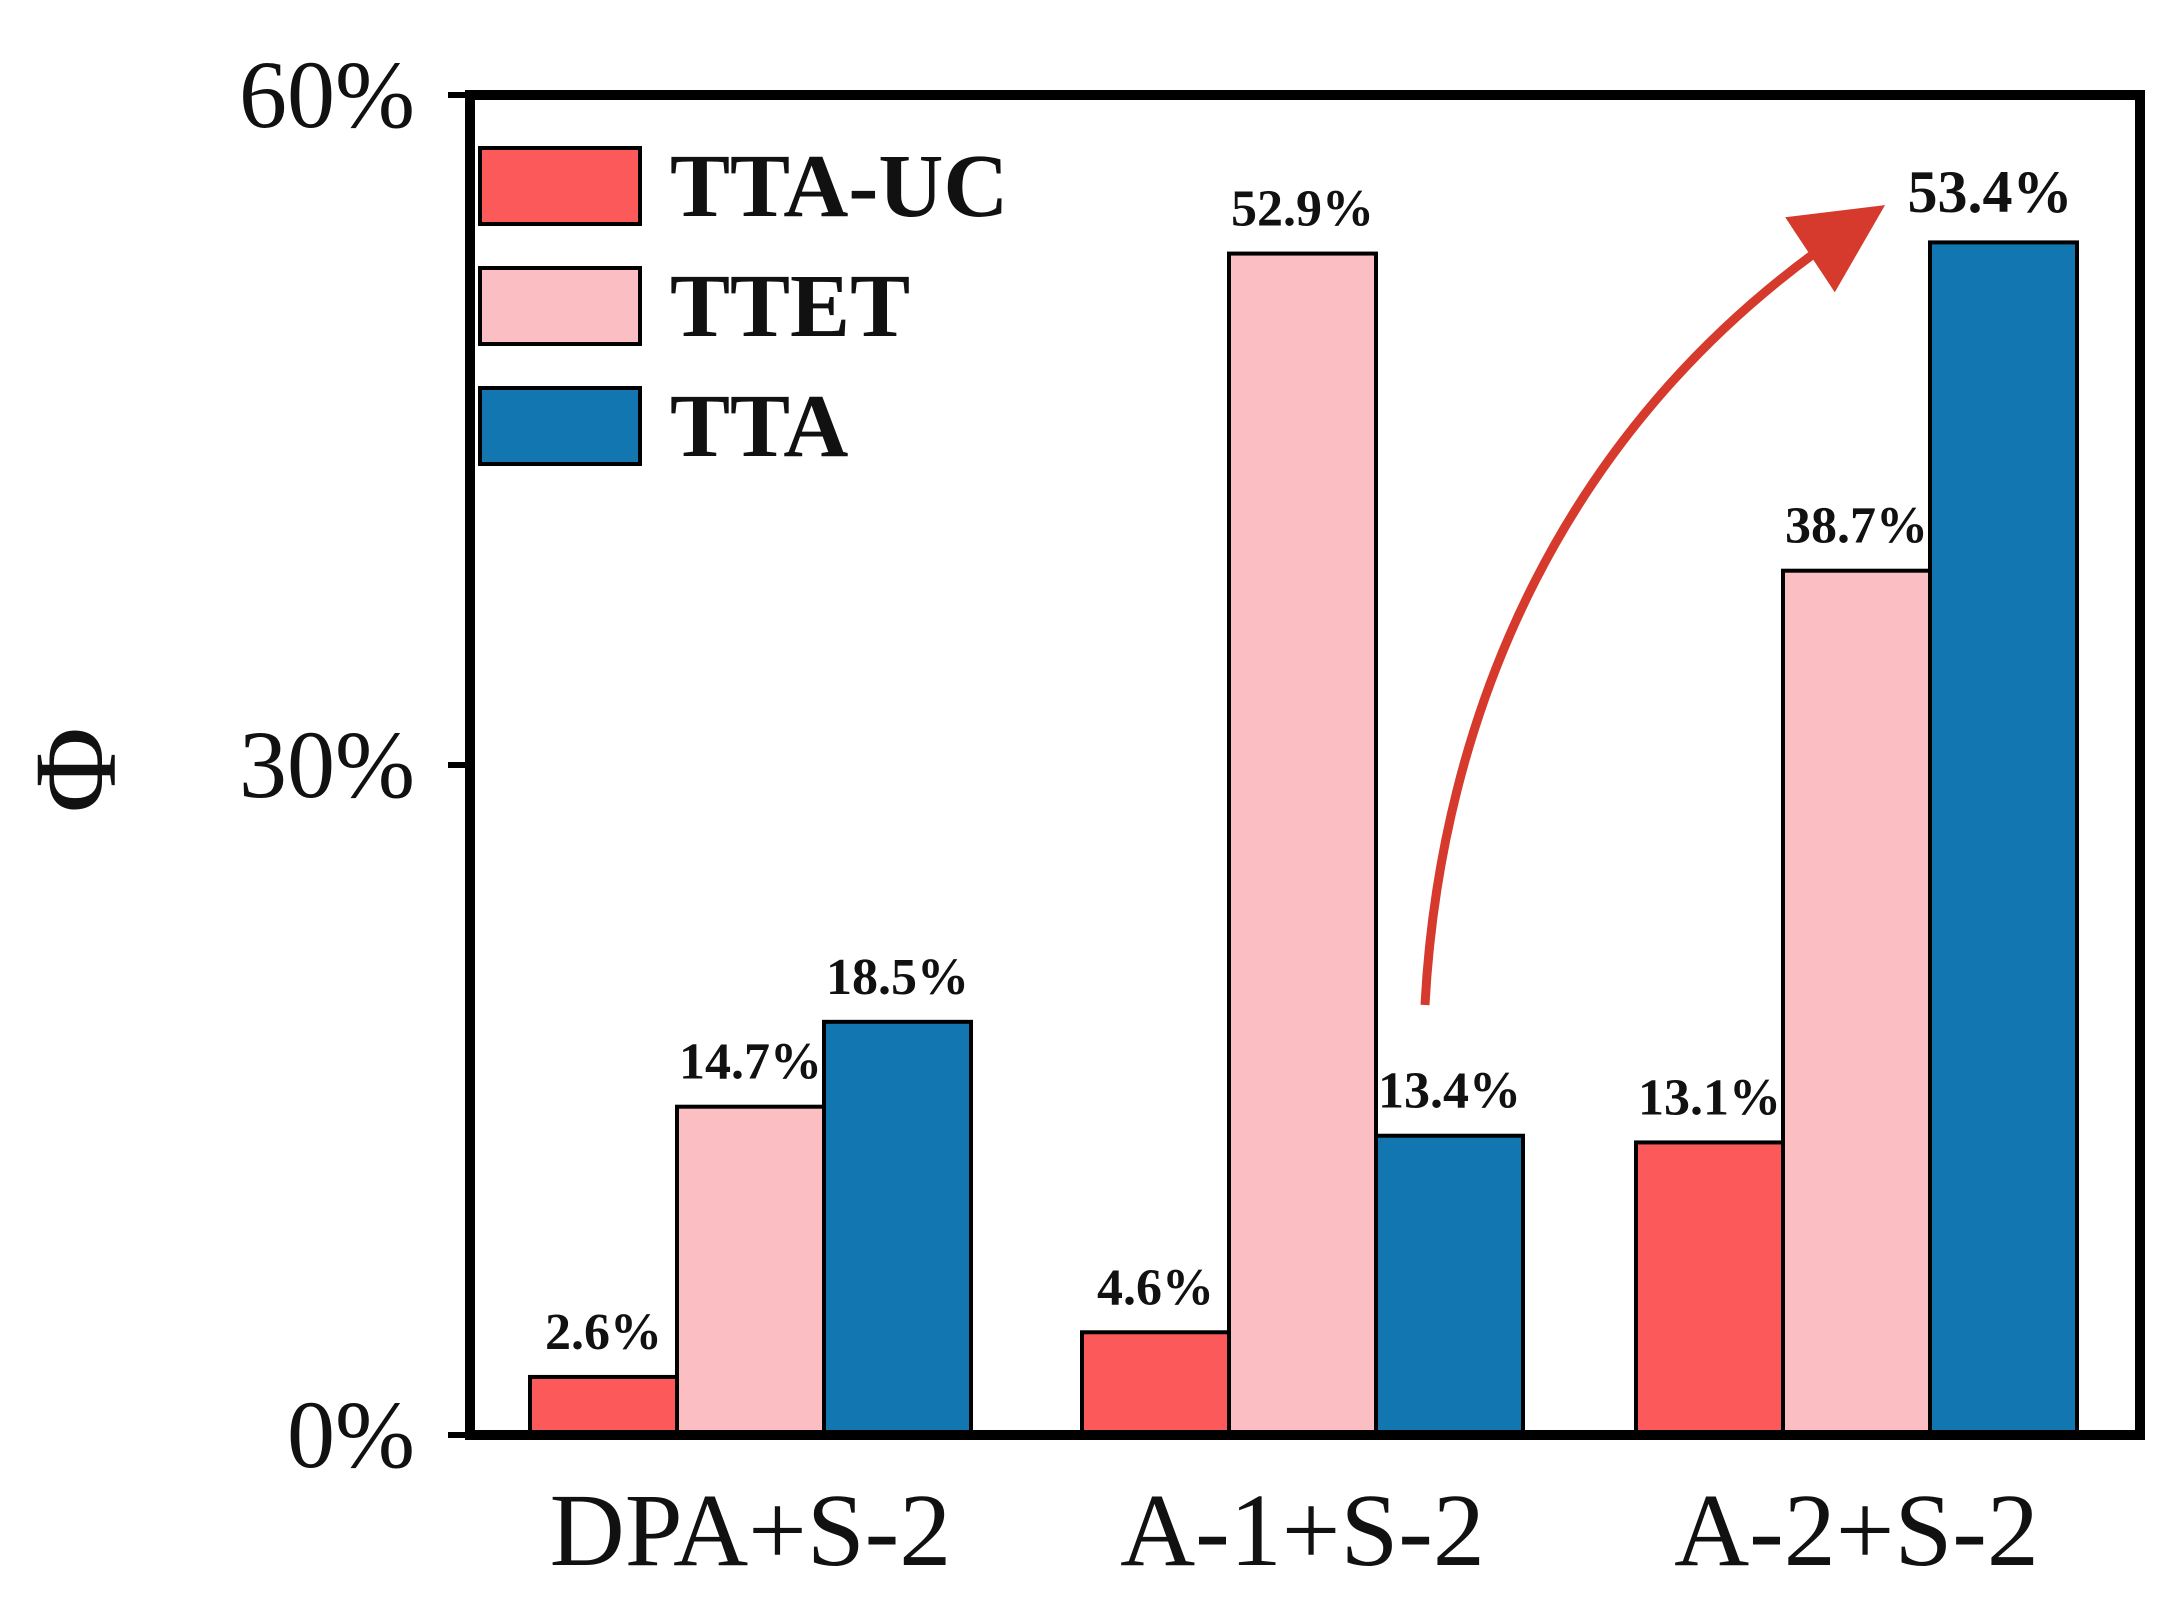  Describe the element at coordinates (750, 1062) in the screenshot. I see `data-label-ttet-1: 14.7%` at that location.